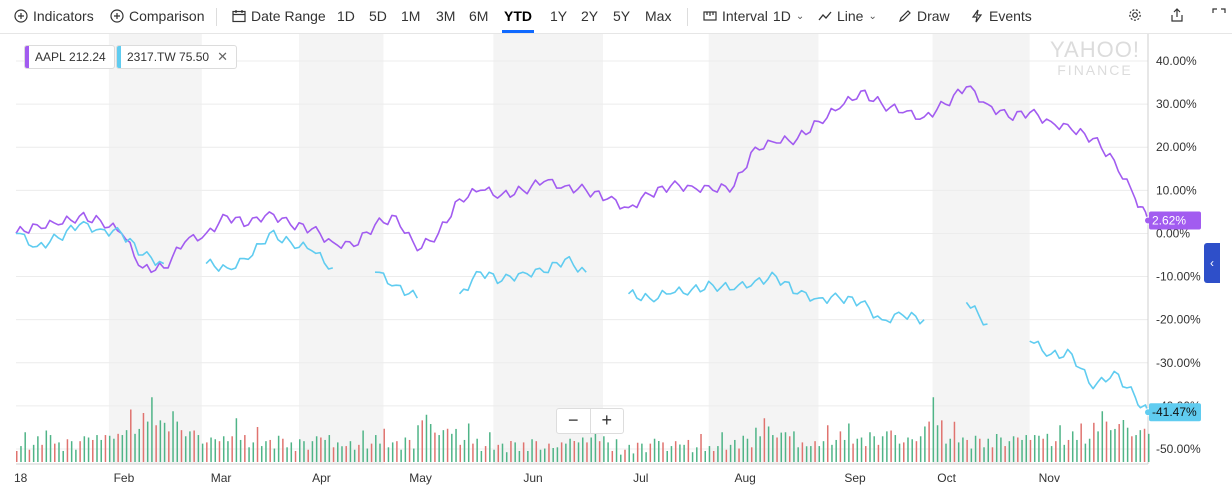 The height and width of the screenshot is (500, 1232). I want to click on close-icon: ✕, so click(222, 56).